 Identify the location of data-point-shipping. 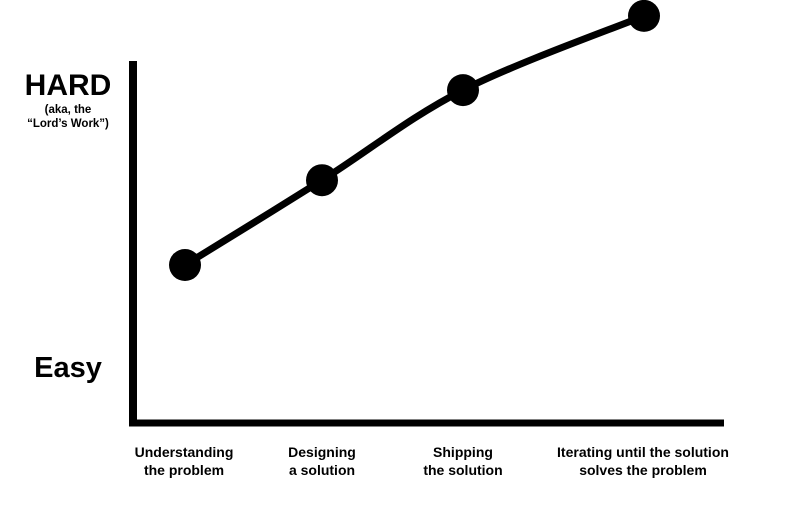
(463, 90).